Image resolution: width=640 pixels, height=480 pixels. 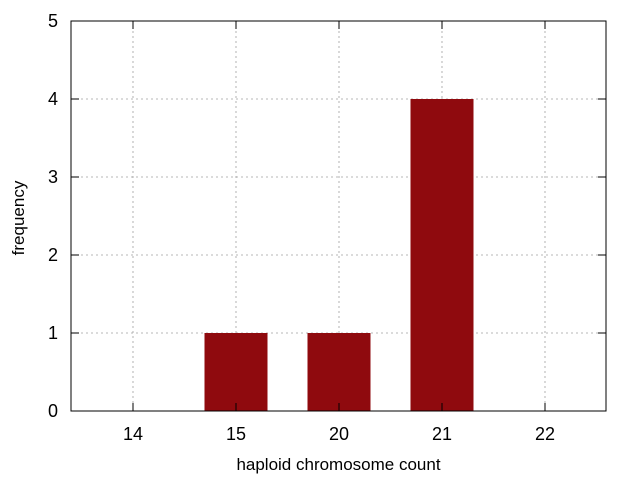 I want to click on y-tick-label: 0, so click(x=53, y=411).